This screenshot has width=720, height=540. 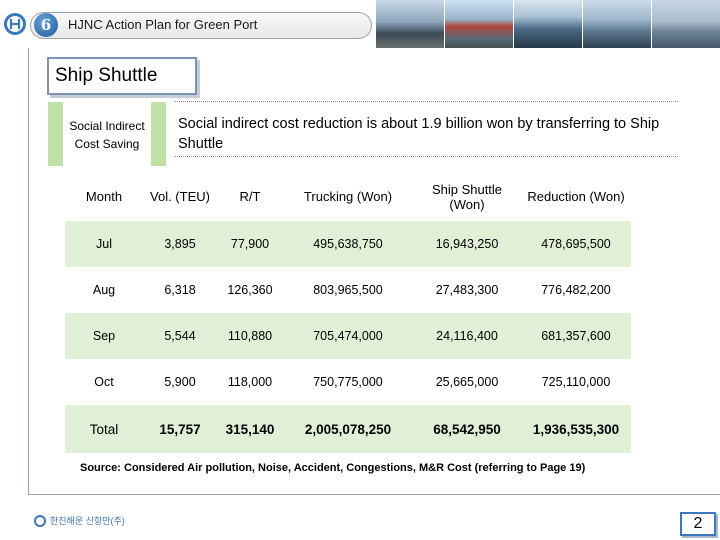 I want to click on page-number: 2, so click(x=698, y=524).